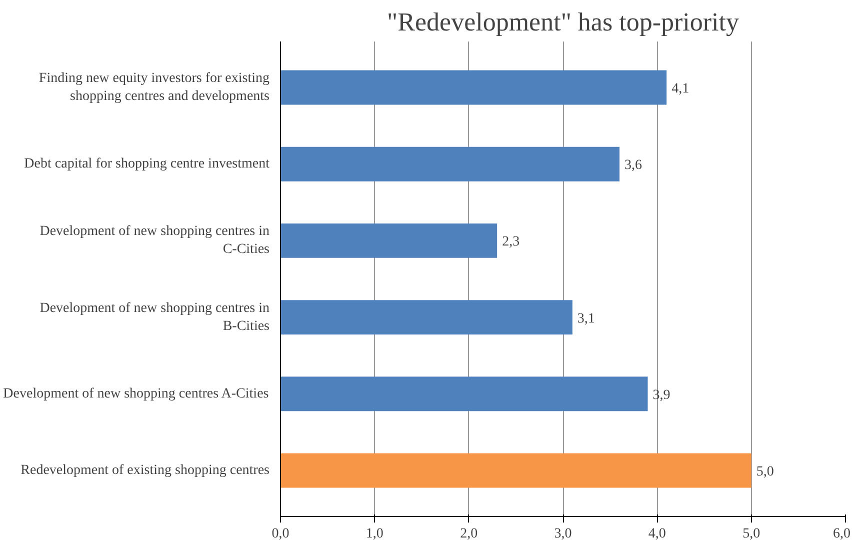  Describe the element at coordinates (681, 88) in the screenshot. I see `data-label: 4,1` at that location.